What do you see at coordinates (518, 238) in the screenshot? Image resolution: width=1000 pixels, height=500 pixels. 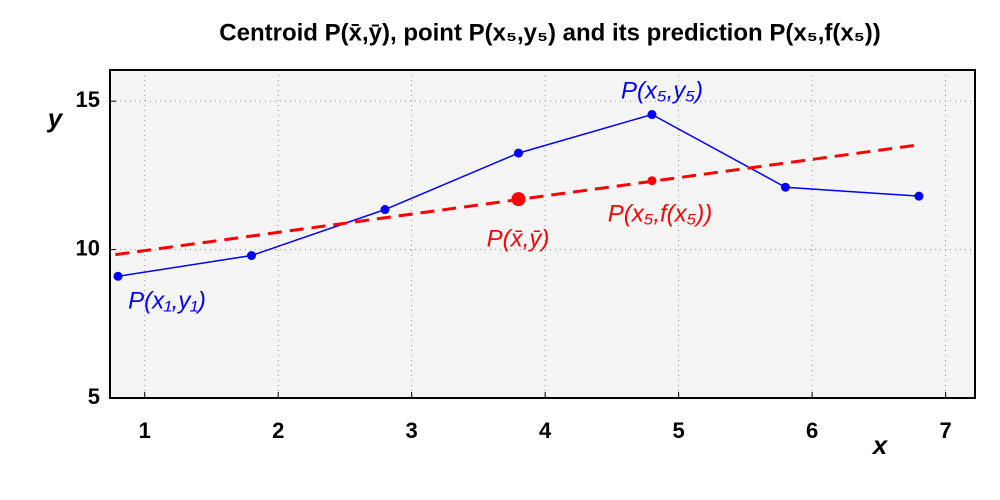 I see `annotation: P(x̄,ȳ)` at bounding box center [518, 238].